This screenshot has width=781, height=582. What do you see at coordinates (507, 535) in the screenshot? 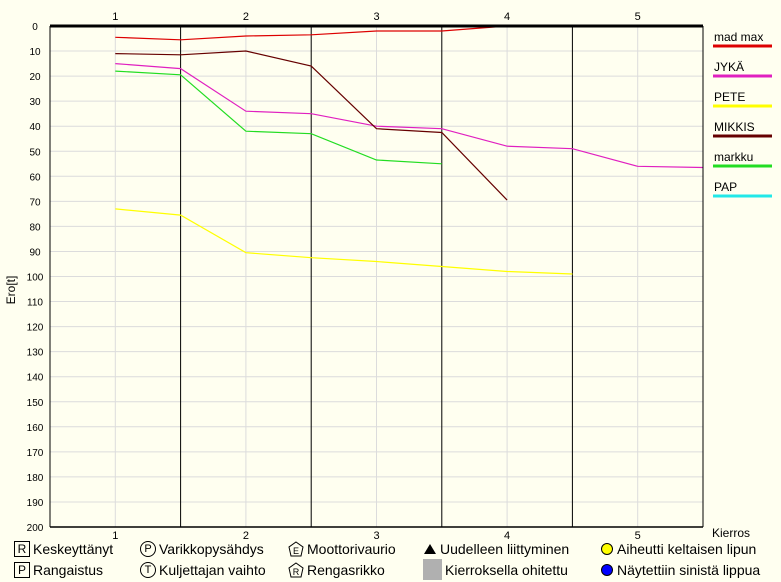
I see `x-tick-label: 4` at bounding box center [507, 535].